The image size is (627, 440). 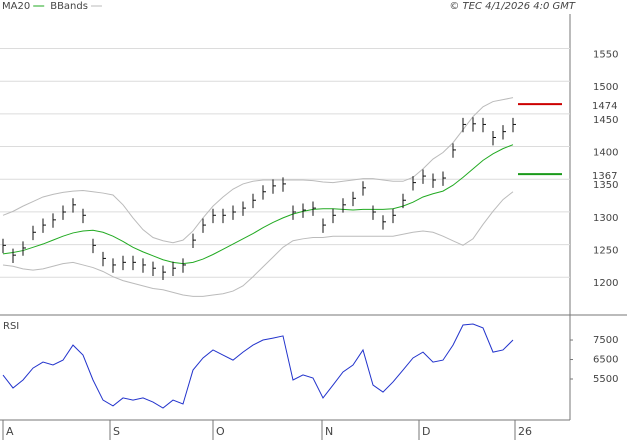 What do you see at coordinates (512, 6) in the screenshot?
I see `credit: © TEC 4/1/2026 4:0 GMT` at bounding box center [512, 6].